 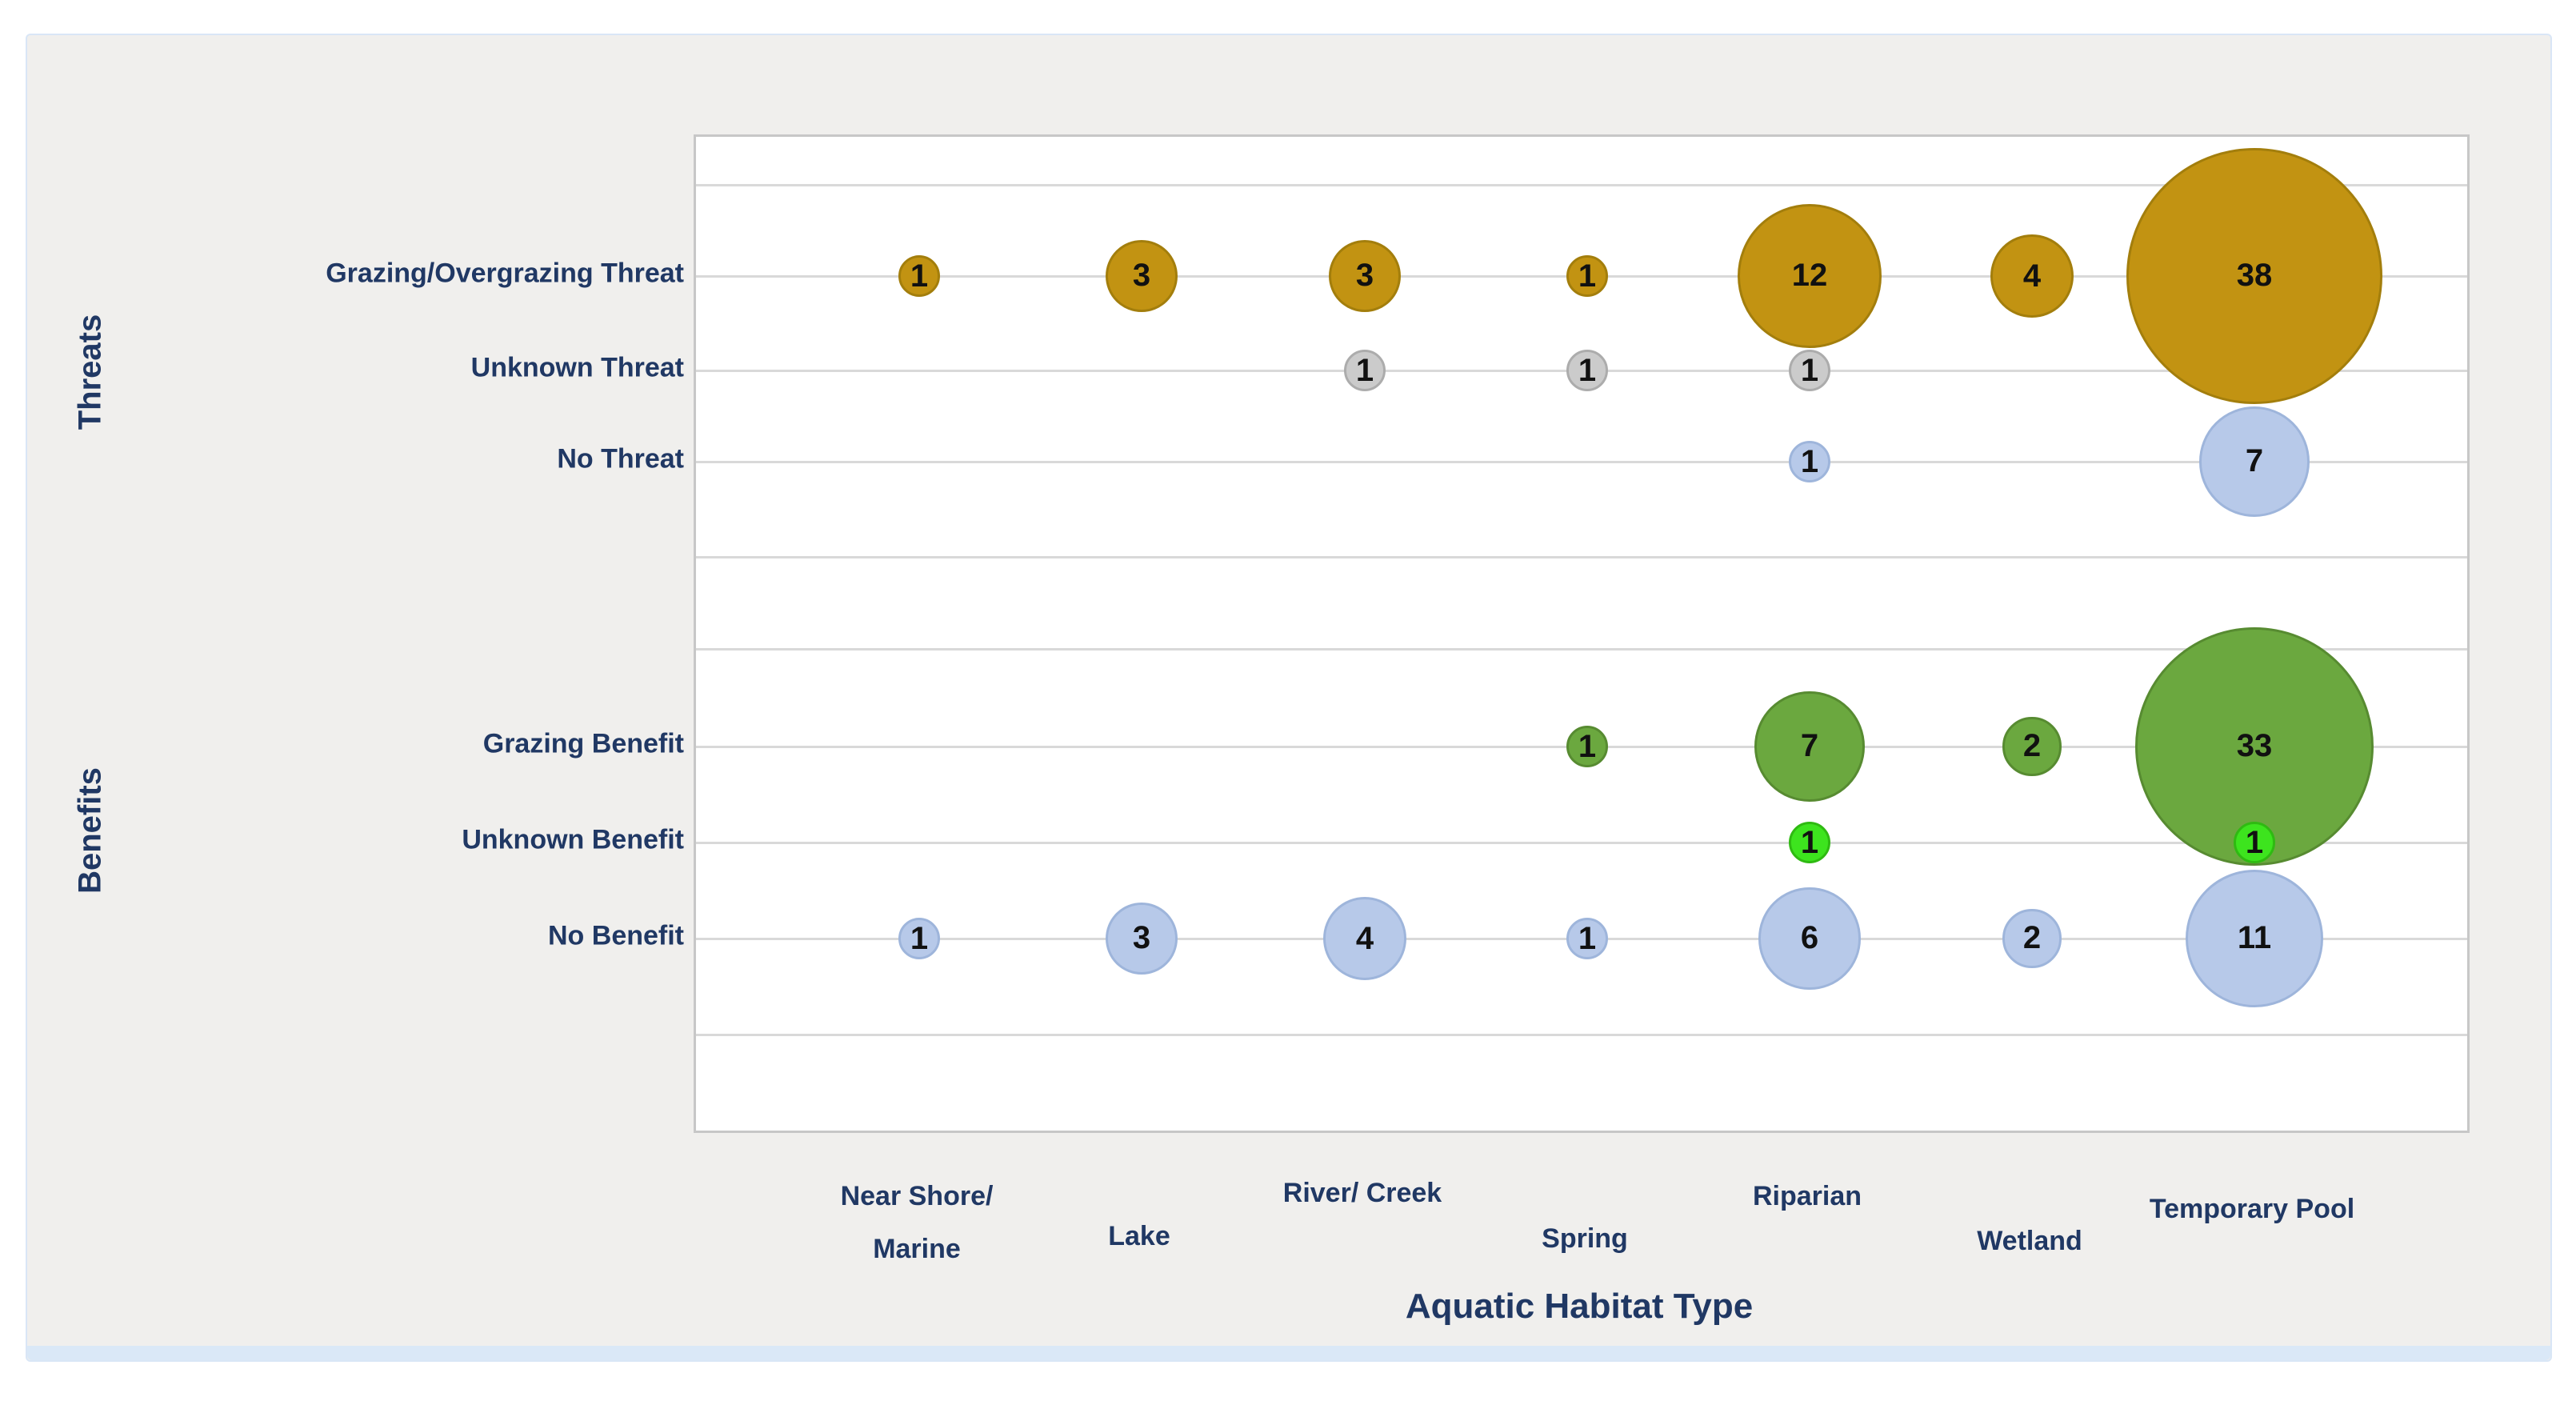 I want to click on bubble-datapoint: 33, so click(x=2254, y=746).